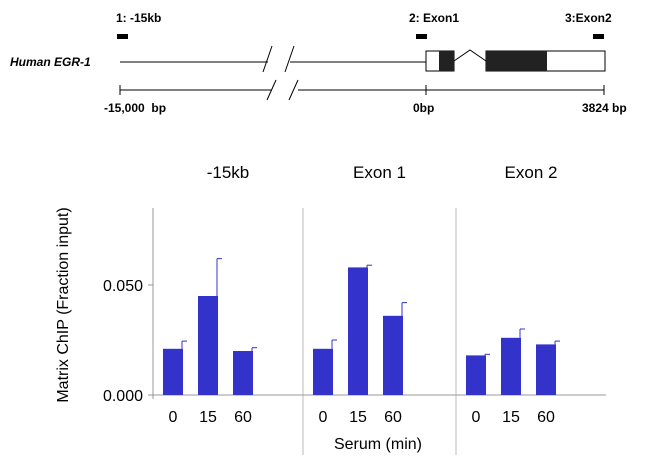 The image size is (650, 463). Describe the element at coordinates (273, 59) in the screenshot. I see `genomic-line` at that location.